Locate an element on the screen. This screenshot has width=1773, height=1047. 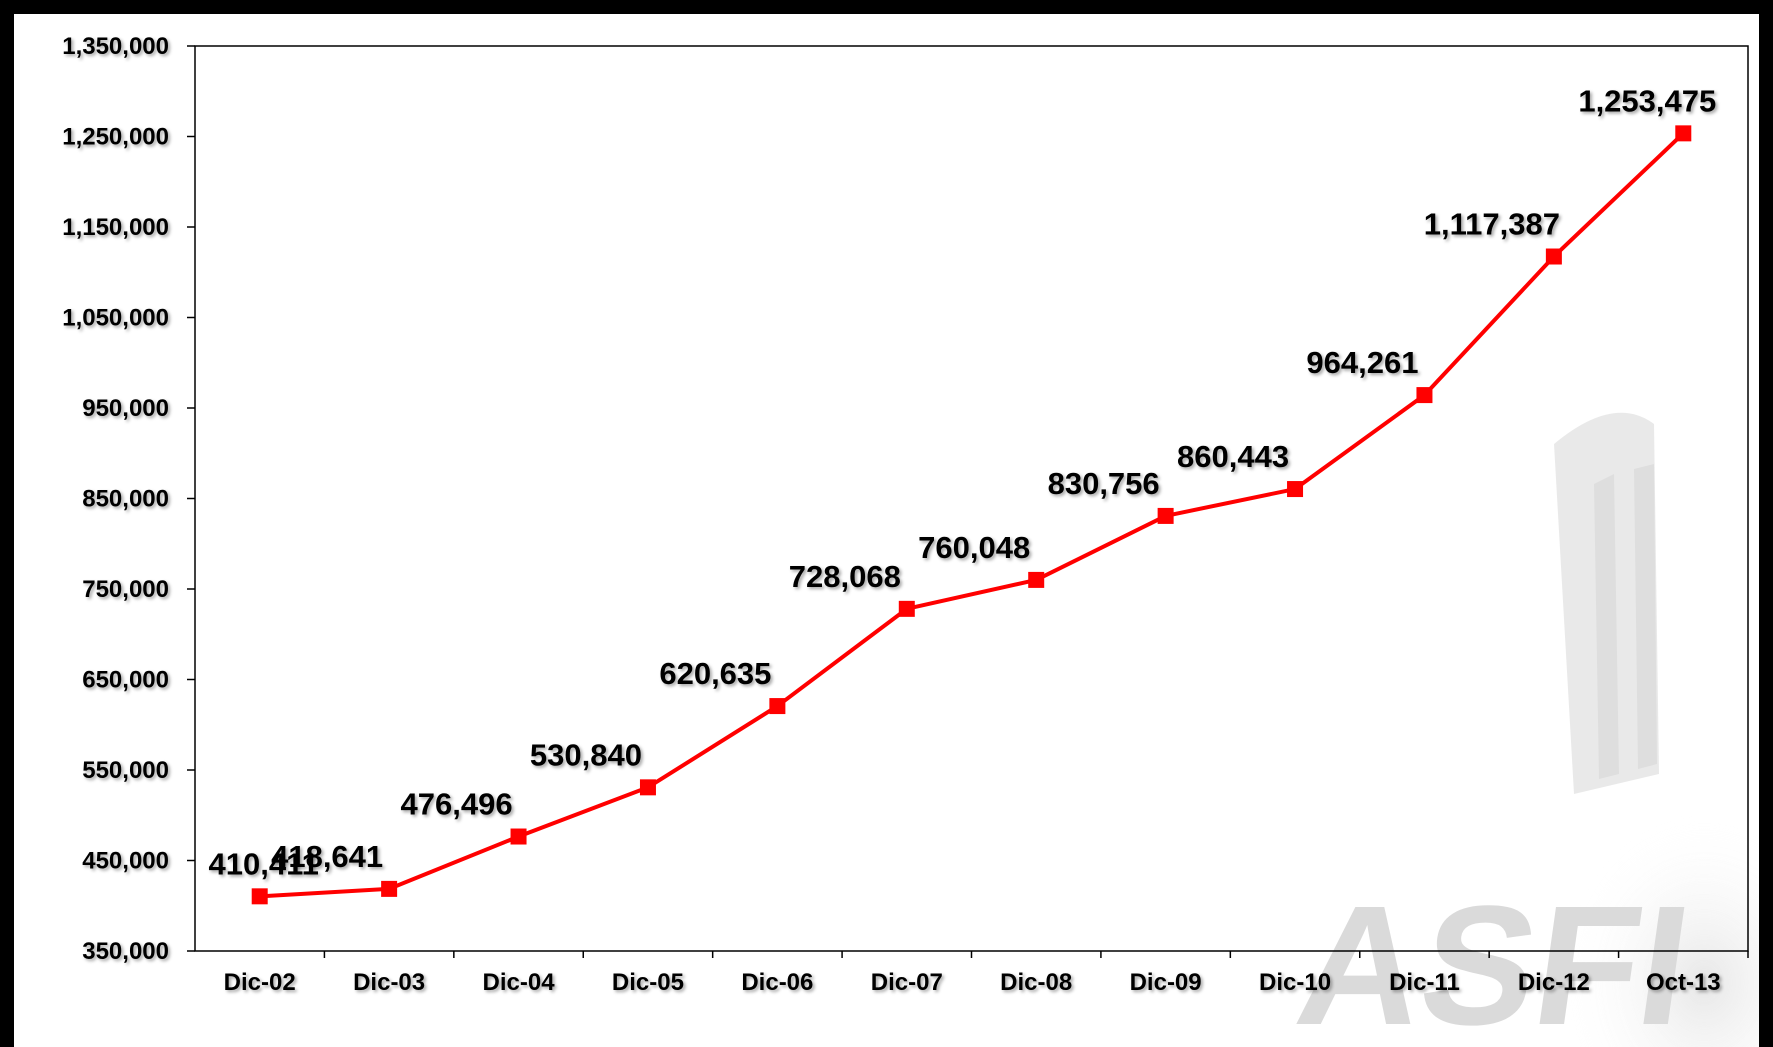
x-tick-label: Dic-11 is located at coordinates (1424, 982).